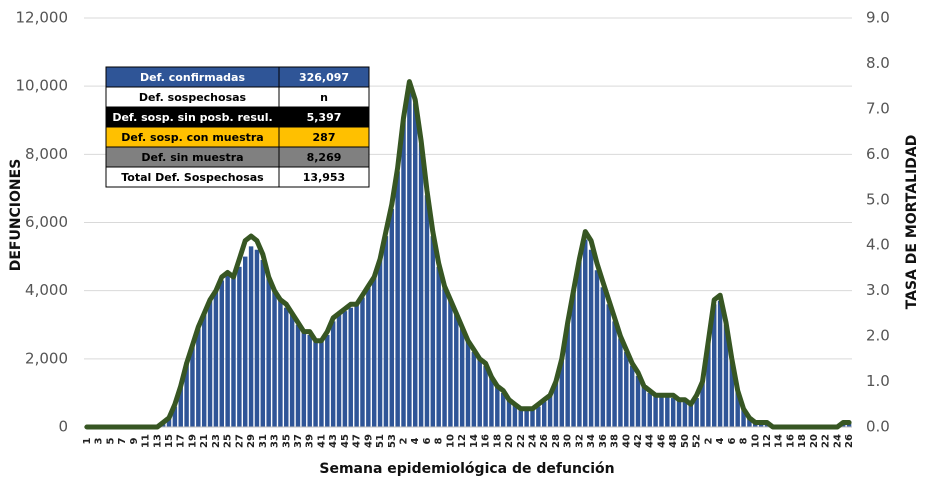 This screenshot has width=941, height=498. What do you see at coordinates (251, 441) in the screenshot?
I see `x-tick-label: 29` at bounding box center [251, 441].